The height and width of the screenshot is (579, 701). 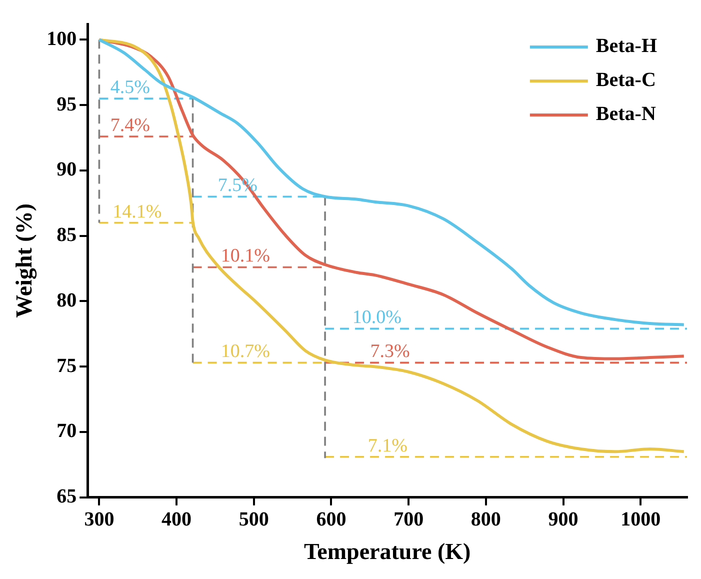 I want to click on y-tick-label: 95, so click(x=66, y=104).